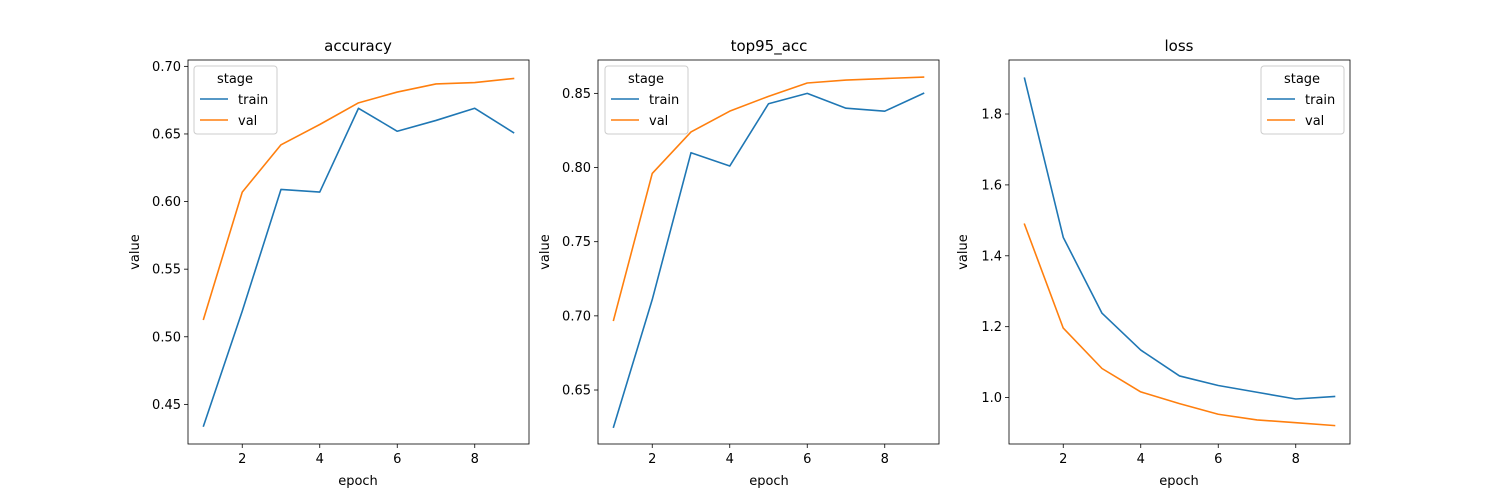 This screenshot has height=500, width=1500. I want to click on chart-title: loss, so click(1179, 46).